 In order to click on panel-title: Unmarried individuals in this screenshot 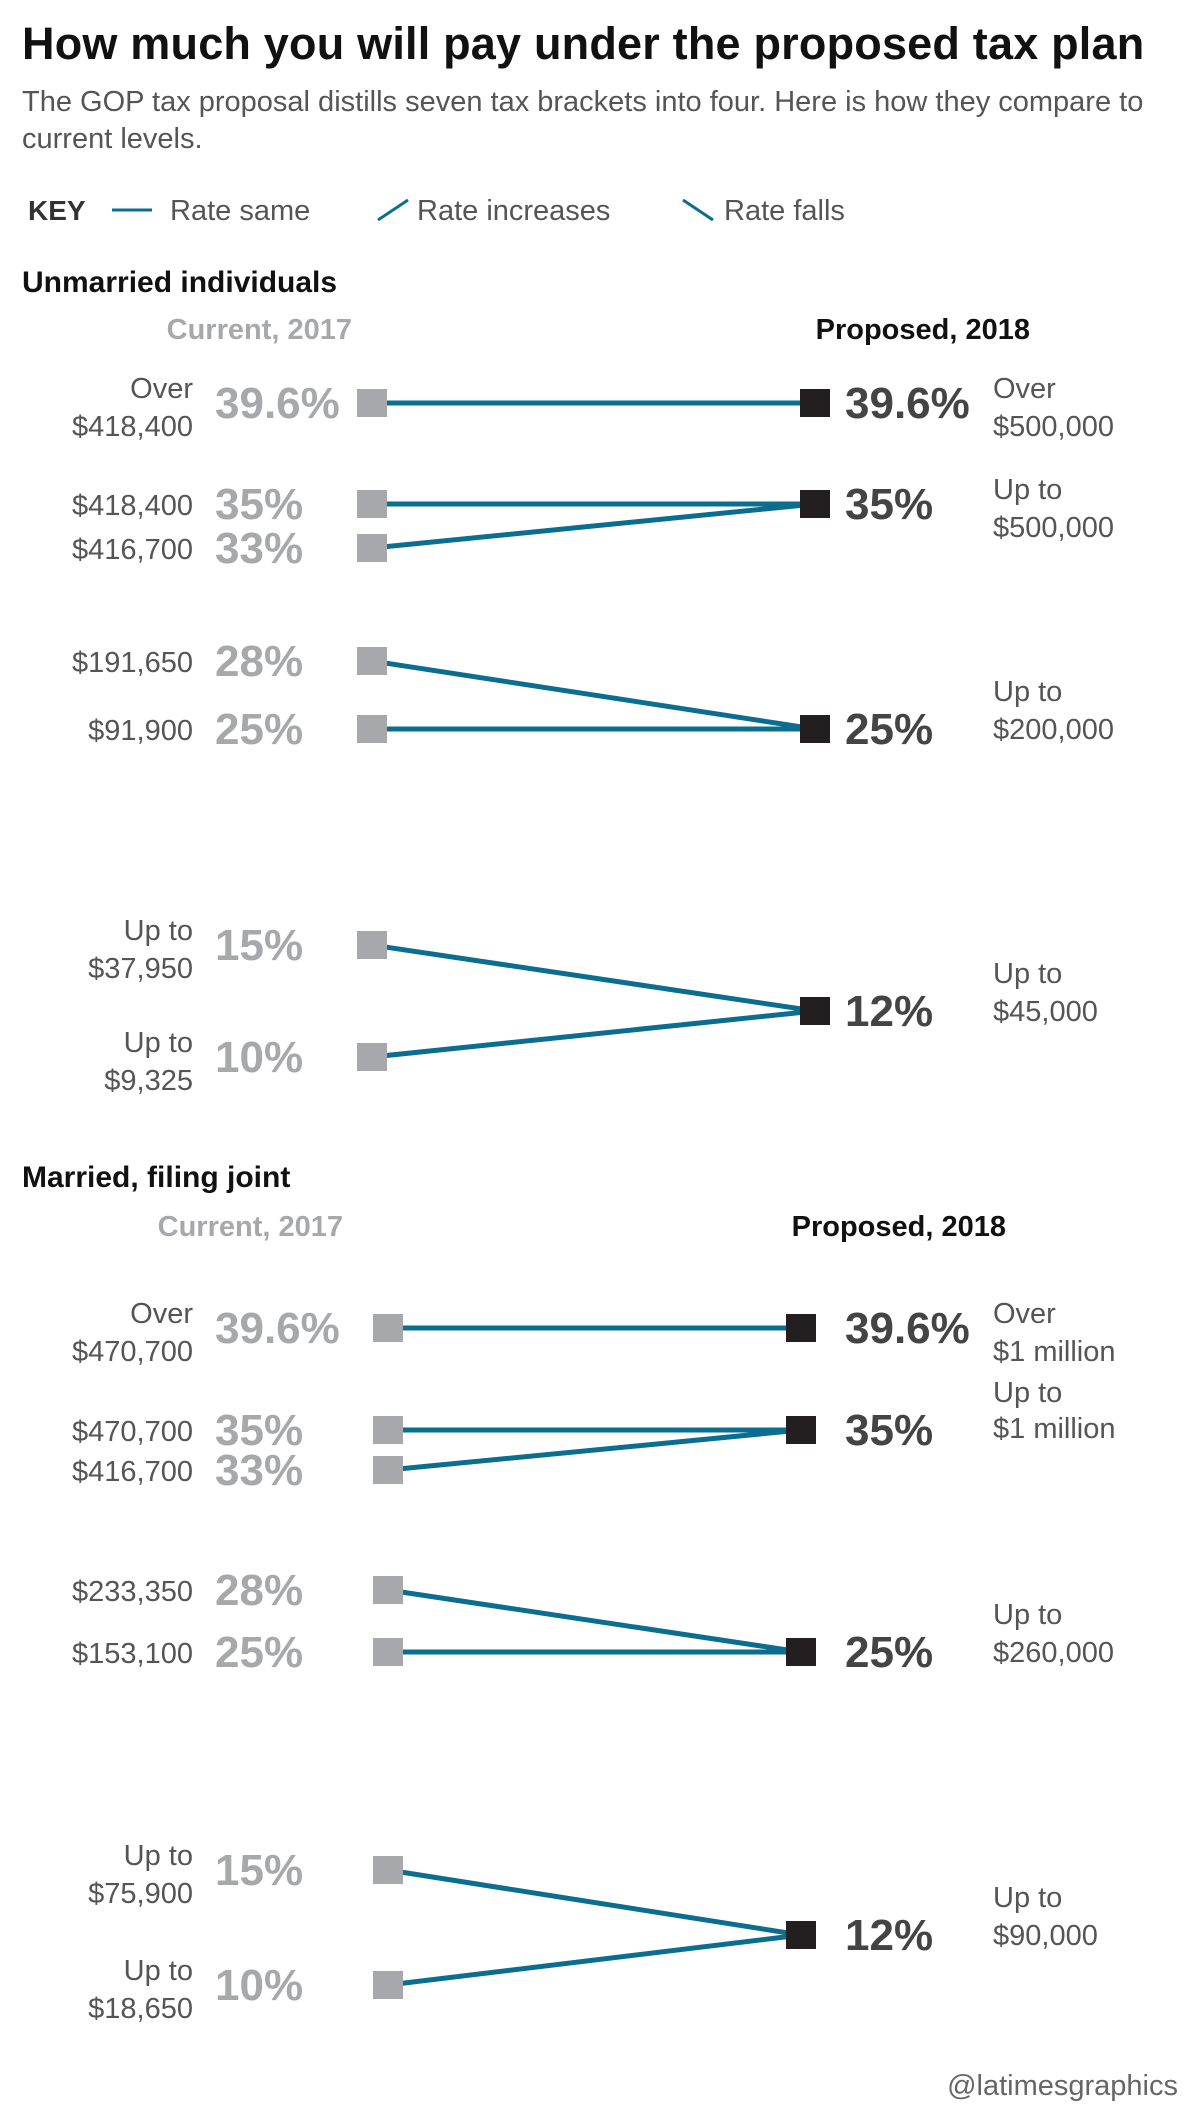, I will do `click(179, 282)`.